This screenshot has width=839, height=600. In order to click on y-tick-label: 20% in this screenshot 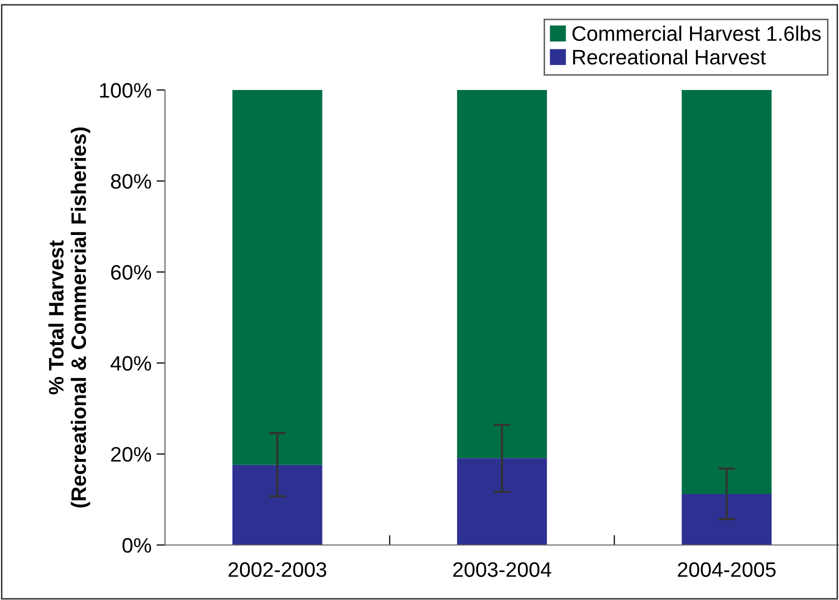, I will do `click(131, 454)`.